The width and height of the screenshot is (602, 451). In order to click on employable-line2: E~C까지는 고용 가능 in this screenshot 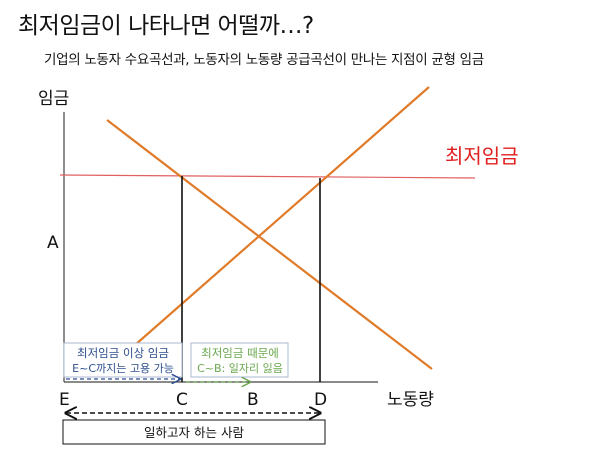, I will do `click(123, 368)`.